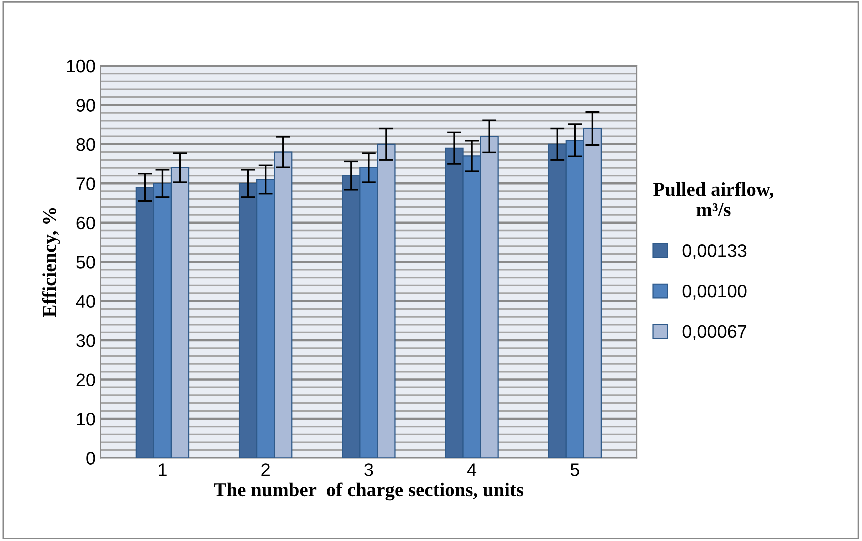  I want to click on y-axis-title: Efficiency, %, so click(51, 263).